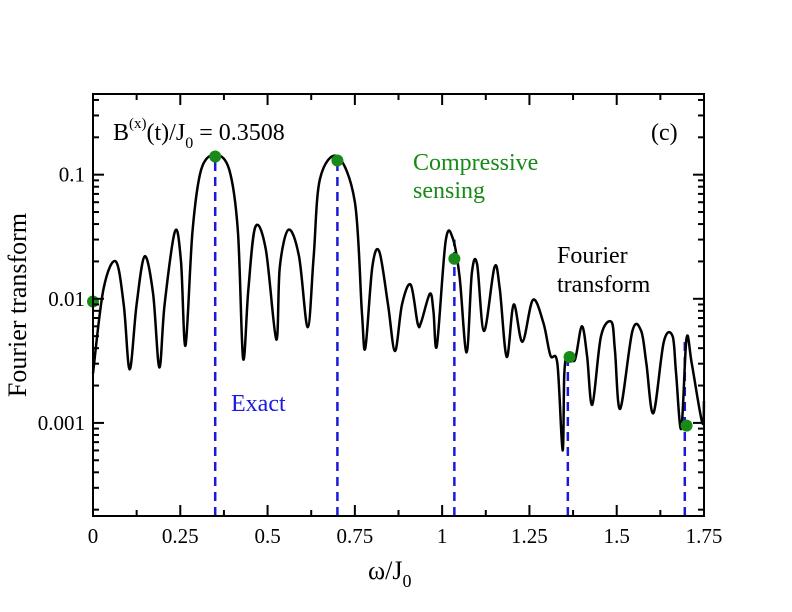 The width and height of the screenshot is (792, 612). I want to click on field-value-label: B(x)(t)/J0 = 0.3508, so click(199, 134).